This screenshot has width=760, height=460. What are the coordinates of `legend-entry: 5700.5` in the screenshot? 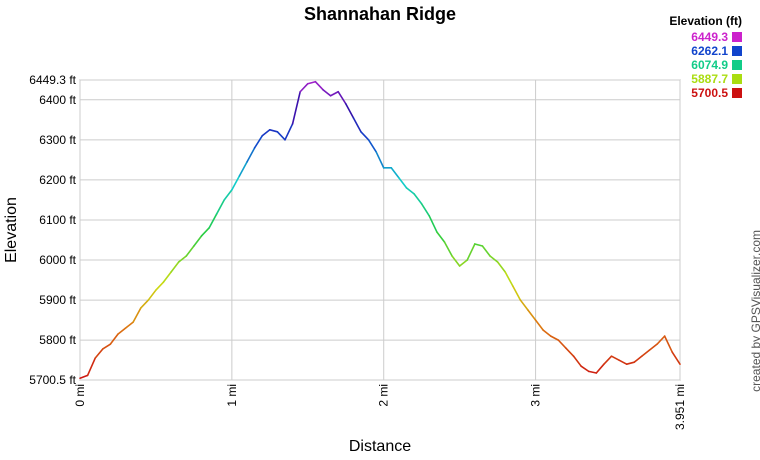 It's located at (705, 93).